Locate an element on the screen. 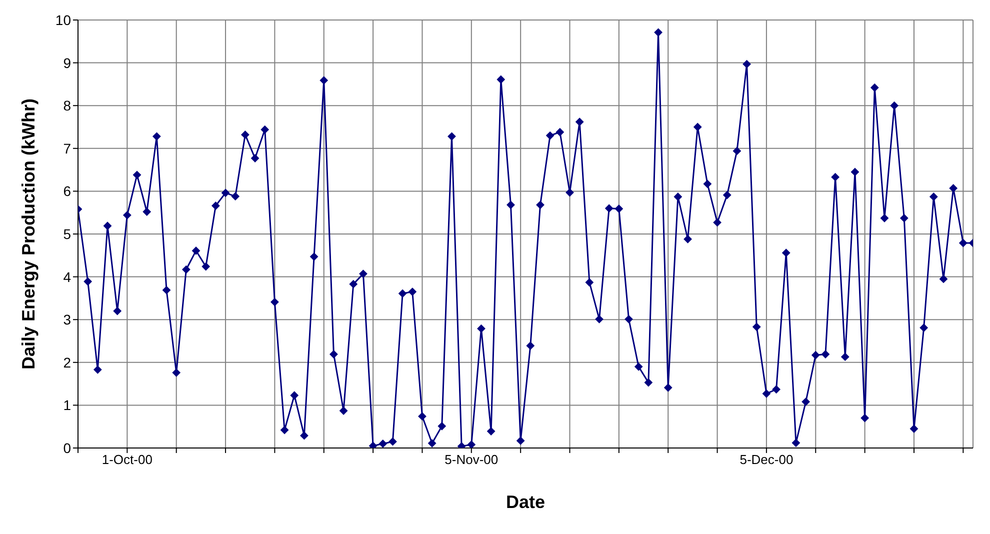 The width and height of the screenshot is (990, 534). y-tick-label: 9 is located at coordinates (67, 62).